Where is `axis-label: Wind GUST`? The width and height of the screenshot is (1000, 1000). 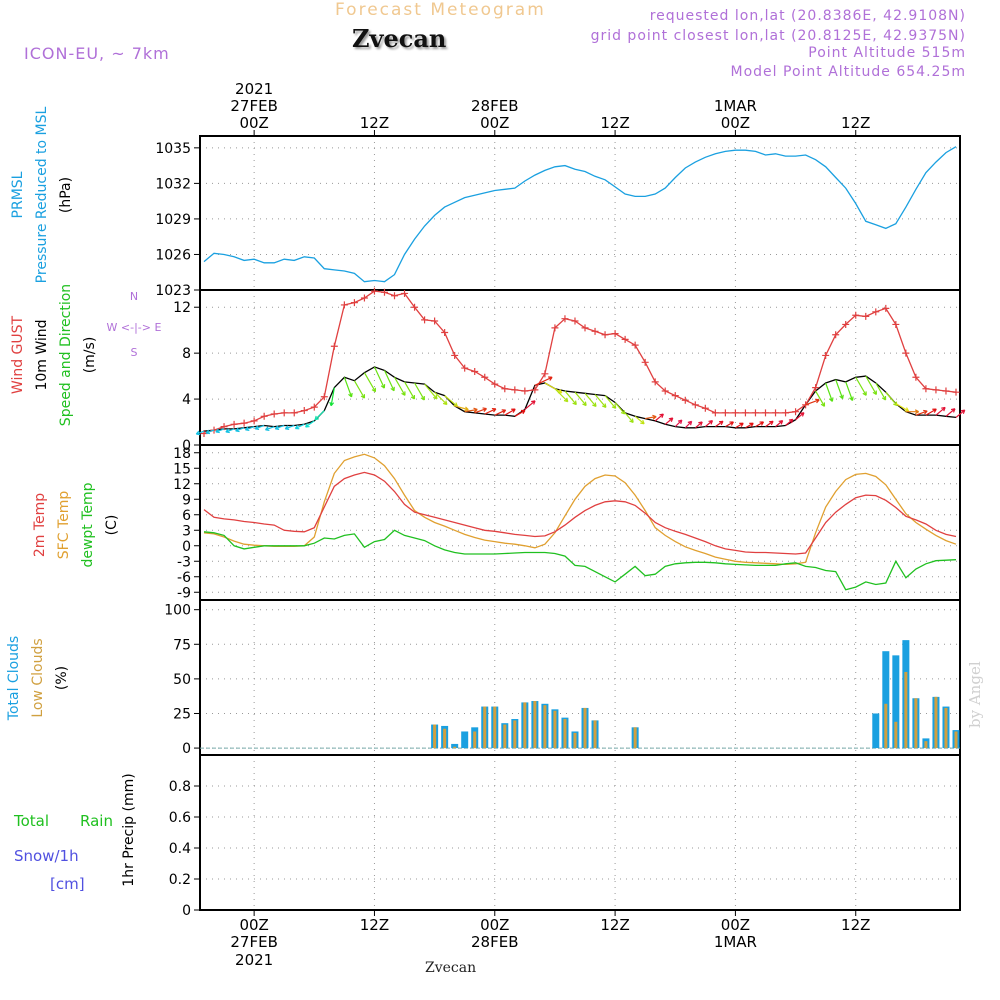
axis-label: Wind GUST is located at coordinates (18, 354).